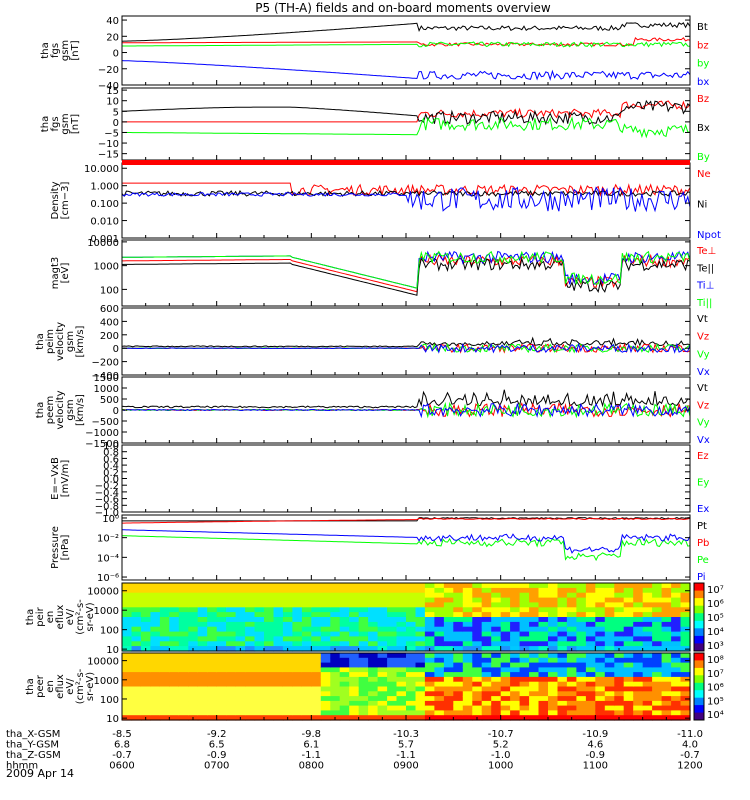 This screenshot has width=750, height=800. Describe the element at coordinates (40, 773) in the screenshot. I see `date-label: 2009 Apr 14` at that location.